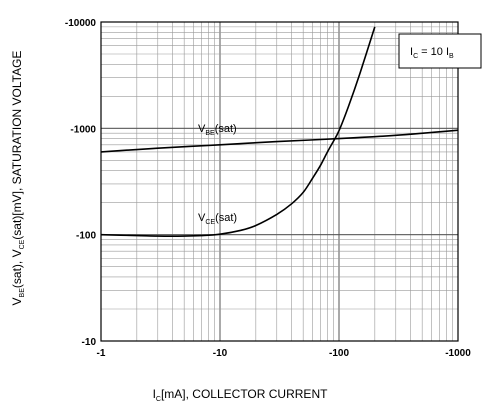 This screenshot has height=409, width=487. What do you see at coordinates (339, 353) in the screenshot?
I see `x-tick-label: -100` at bounding box center [339, 353].